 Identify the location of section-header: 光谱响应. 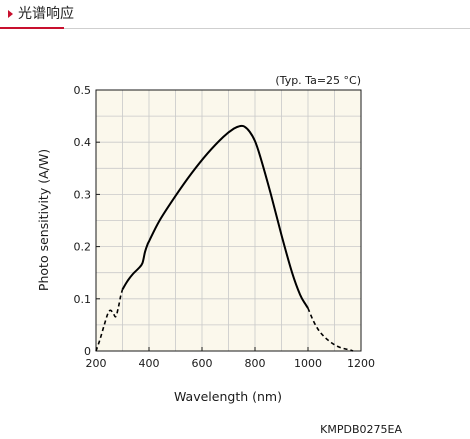
(235, 15).